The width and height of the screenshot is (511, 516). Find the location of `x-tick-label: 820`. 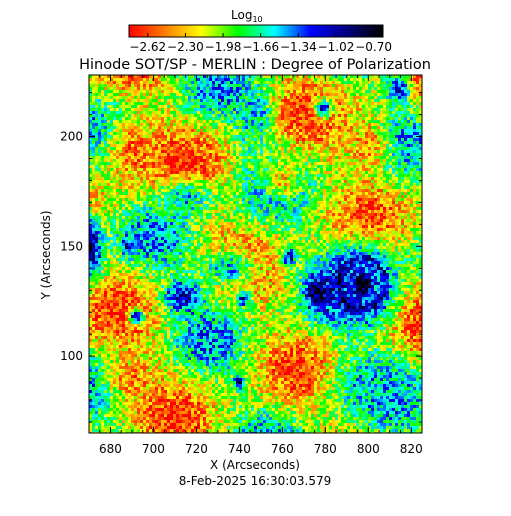

x-tick-label: 820 is located at coordinates (411, 449).